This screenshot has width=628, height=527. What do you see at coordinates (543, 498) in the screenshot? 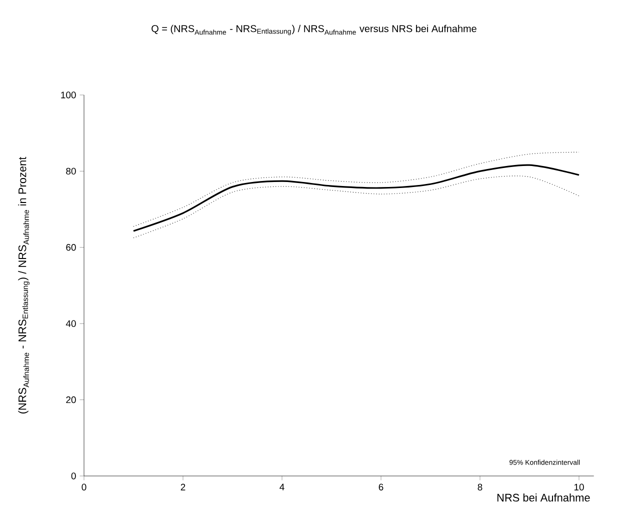
I see `x-axis-title: NRS bei Aufnahme` at bounding box center [543, 498].